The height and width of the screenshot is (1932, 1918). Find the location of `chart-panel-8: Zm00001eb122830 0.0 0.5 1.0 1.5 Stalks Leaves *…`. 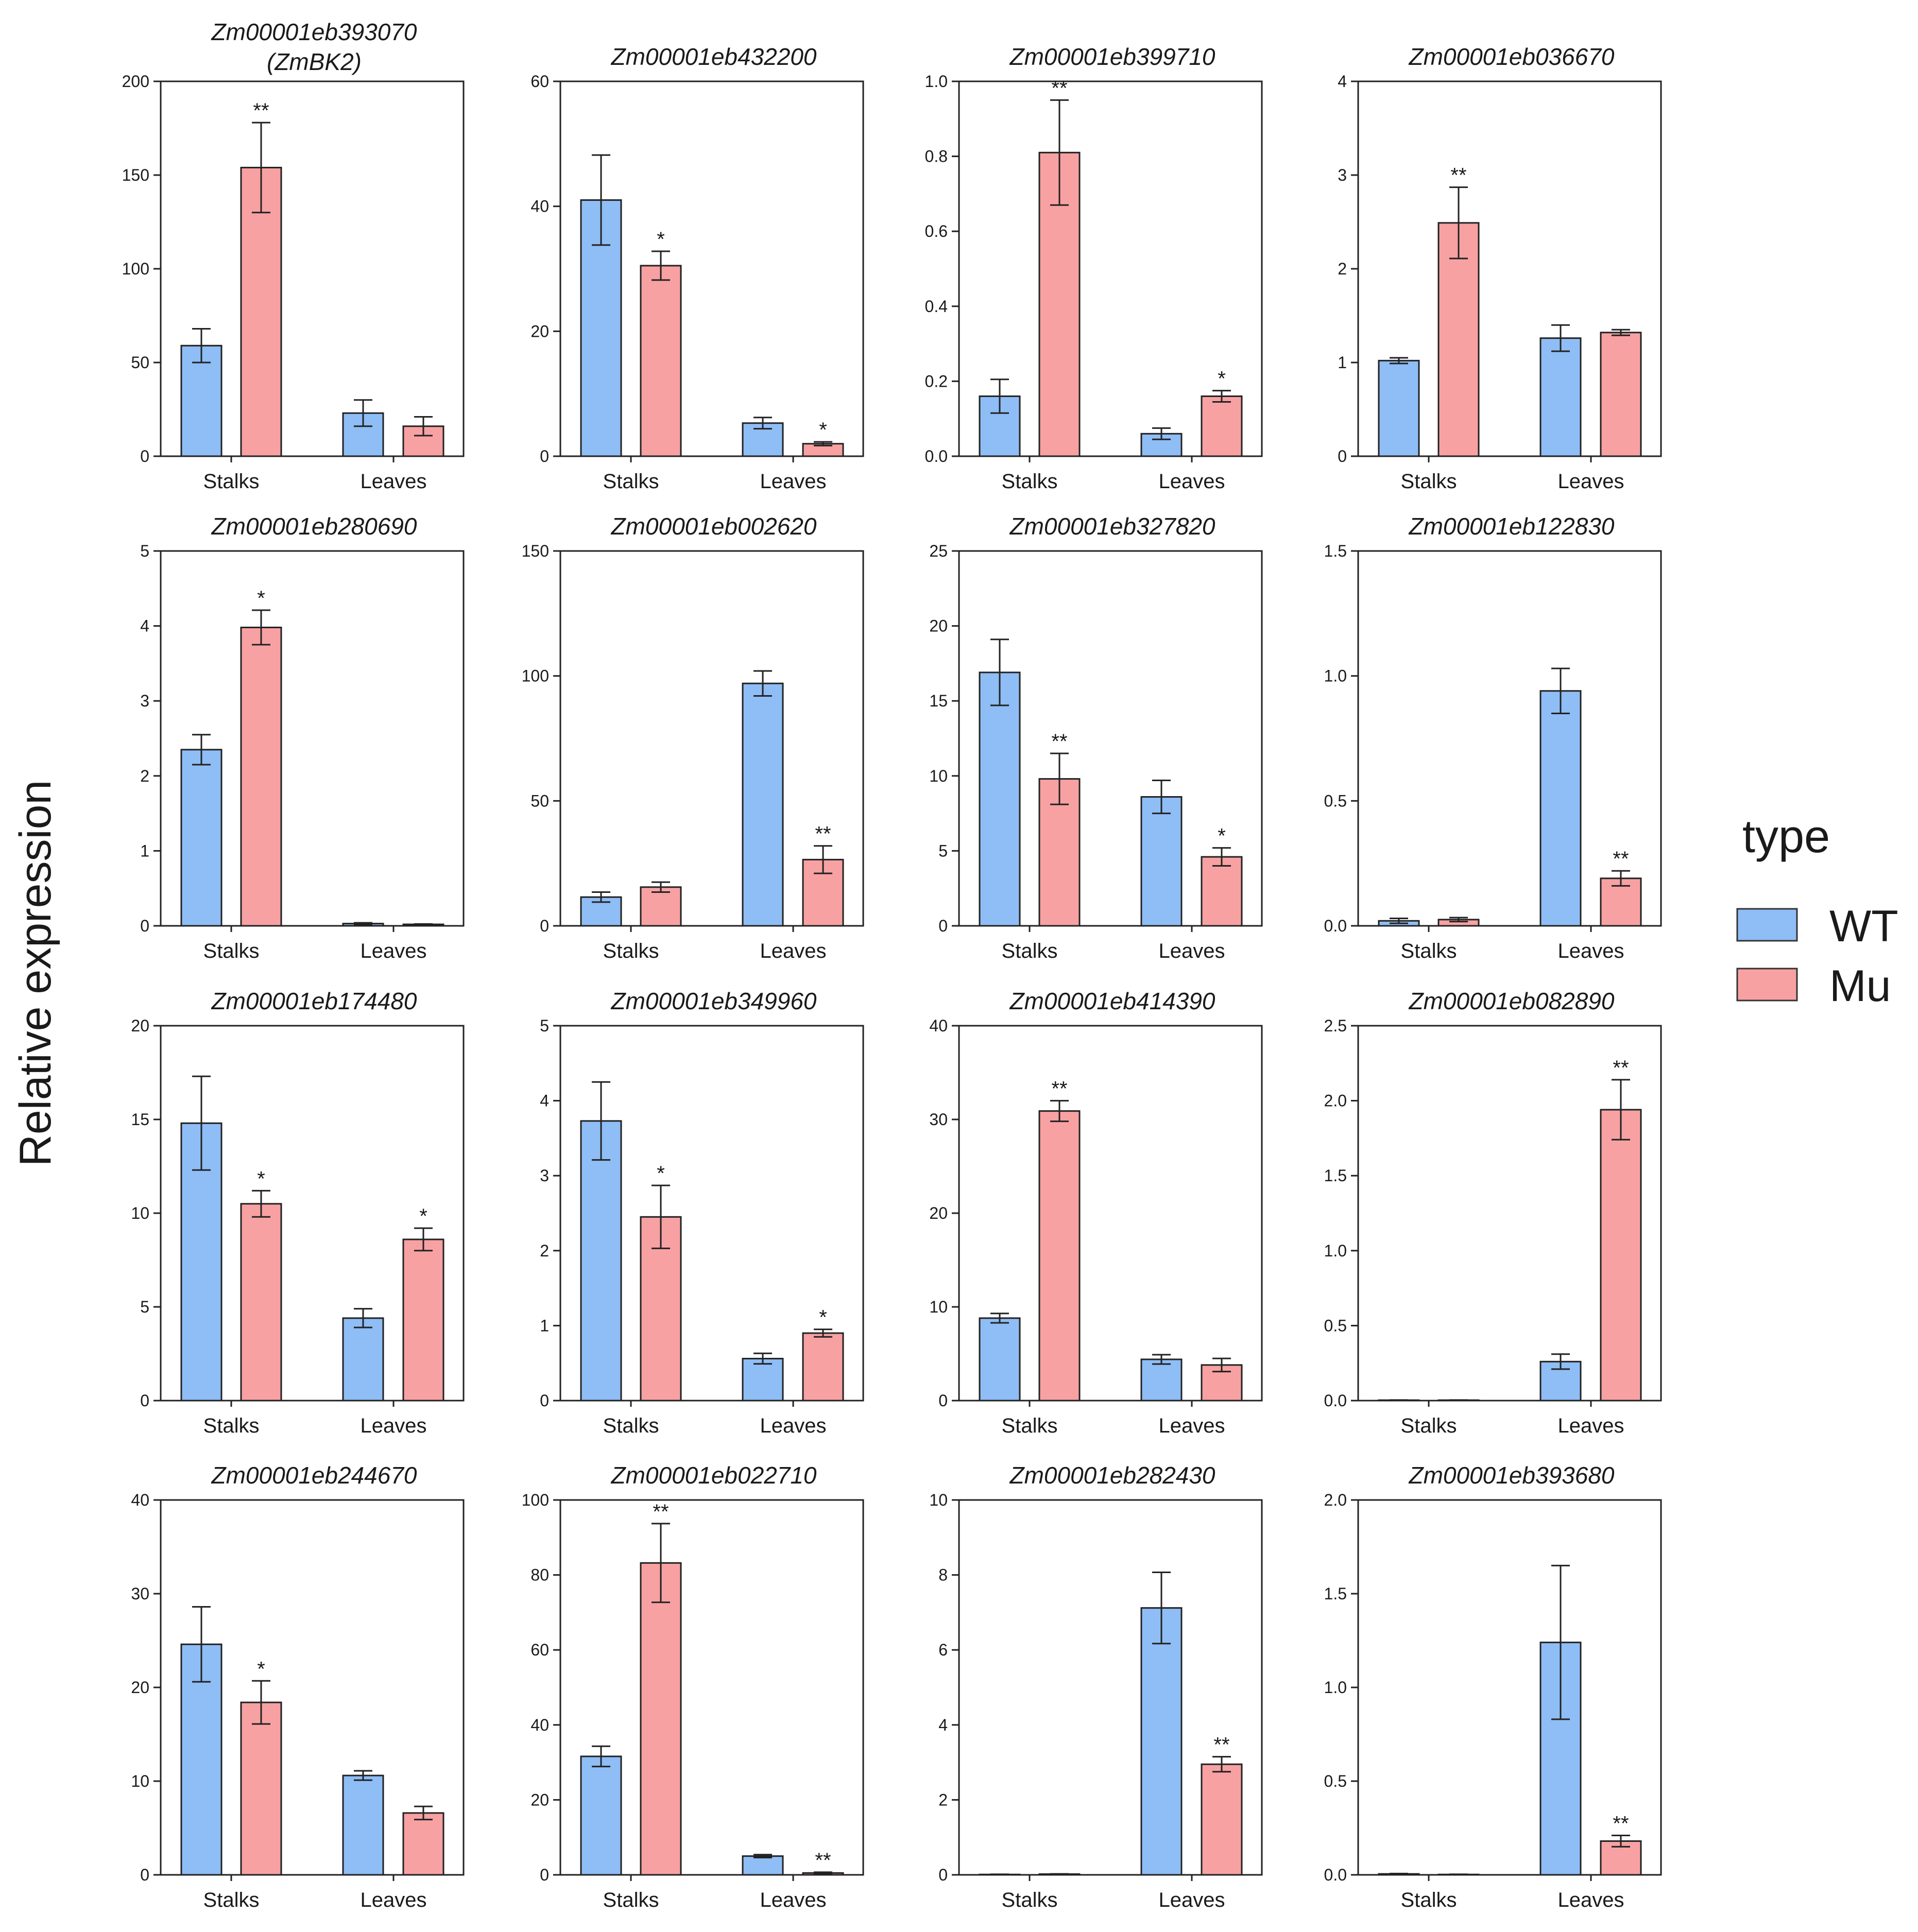

chart-panel-8: Zm00001eb122830 0.0 0.5 1.0 1.5 Stalks Leaves *… is located at coordinates (1493, 738).